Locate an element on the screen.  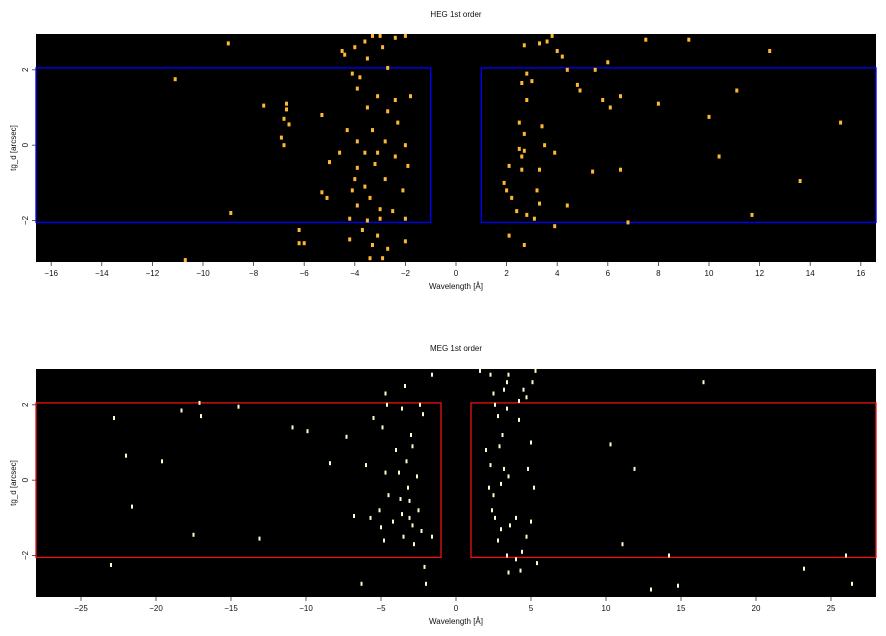
heg-x-tick-label-12: 8 is located at coordinates (658, 273).